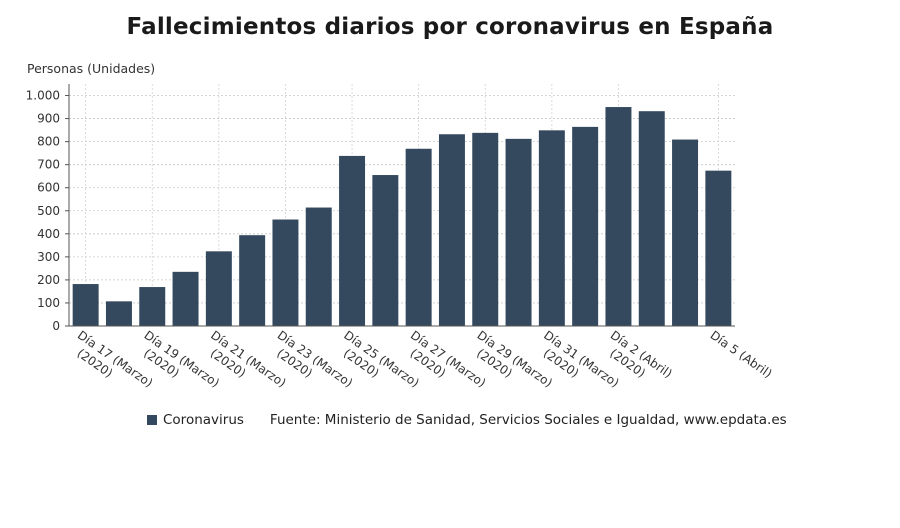  What do you see at coordinates (48, 257) in the screenshot?
I see `y-tick-label: 300` at bounding box center [48, 257].